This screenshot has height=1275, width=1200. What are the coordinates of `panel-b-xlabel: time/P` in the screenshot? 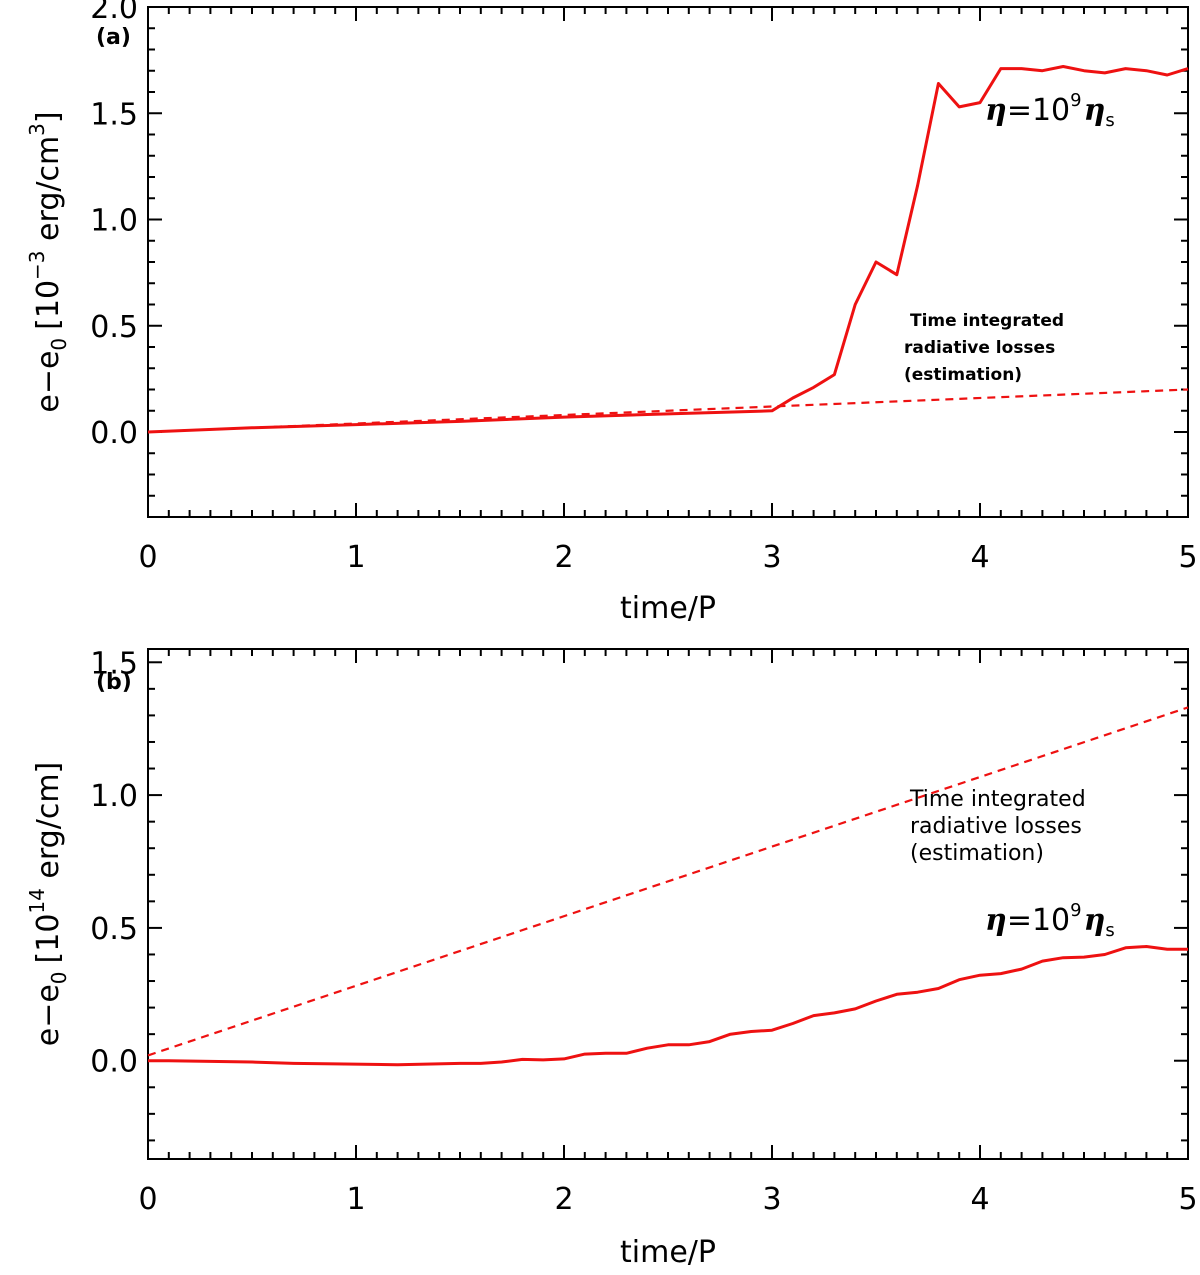 It's located at (668, 1252).